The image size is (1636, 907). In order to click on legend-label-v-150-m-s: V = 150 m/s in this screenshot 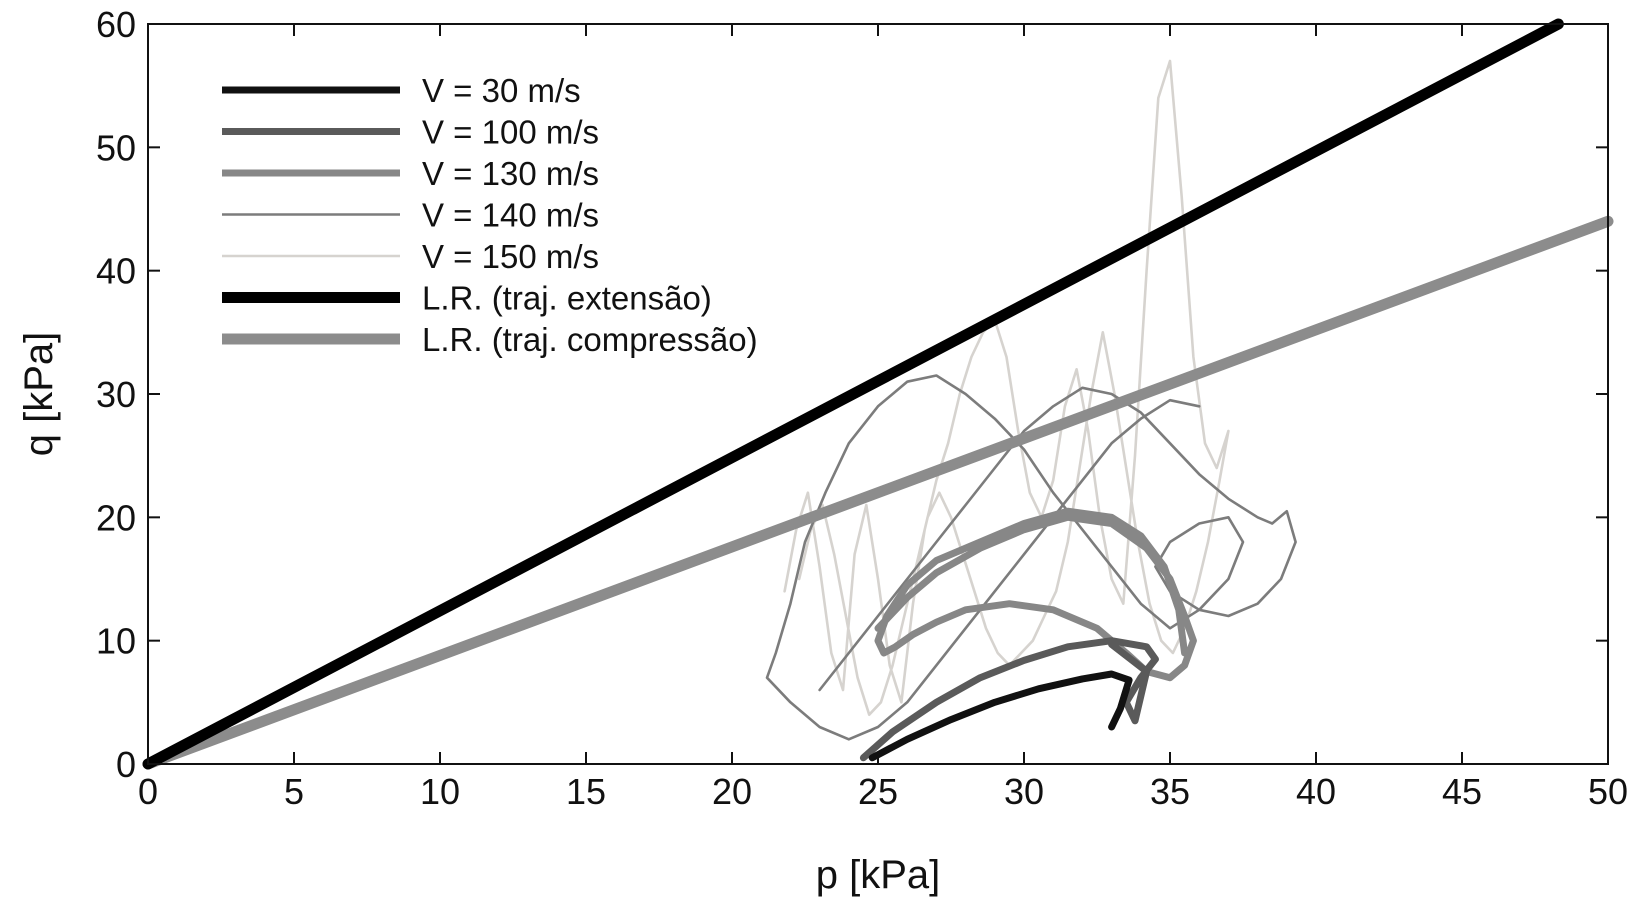, I will do `click(510, 256)`.